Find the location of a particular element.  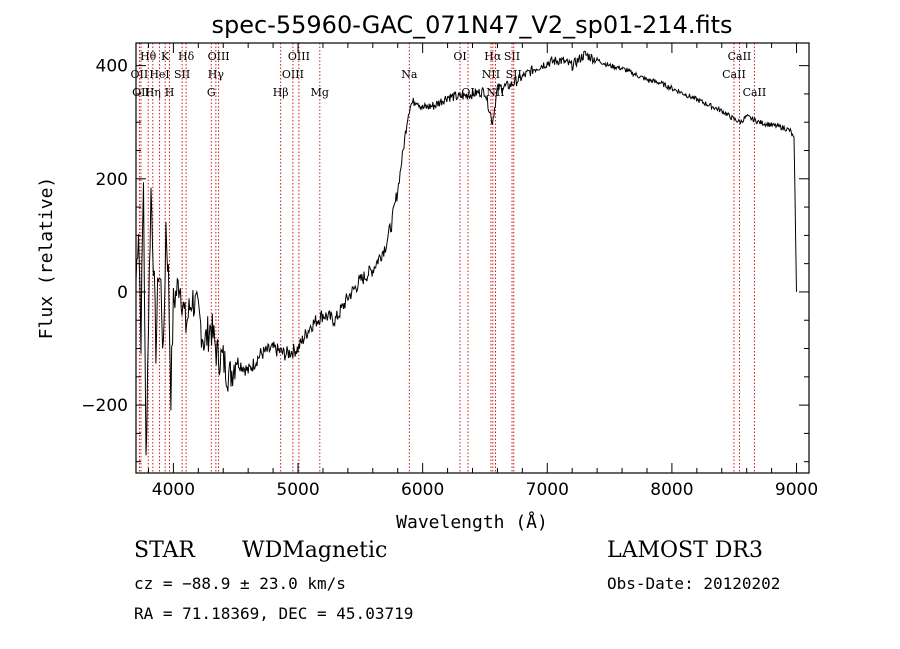

object-subclass: WDMagnetic is located at coordinates (315, 550).